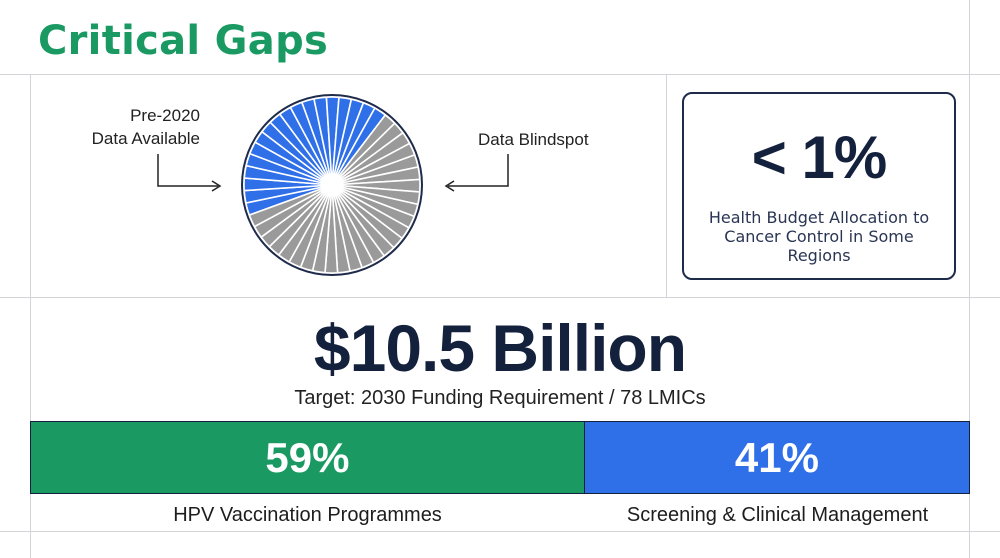  Describe the element at coordinates (183, 41) in the screenshot. I see `page-title: Critical Gaps` at that location.